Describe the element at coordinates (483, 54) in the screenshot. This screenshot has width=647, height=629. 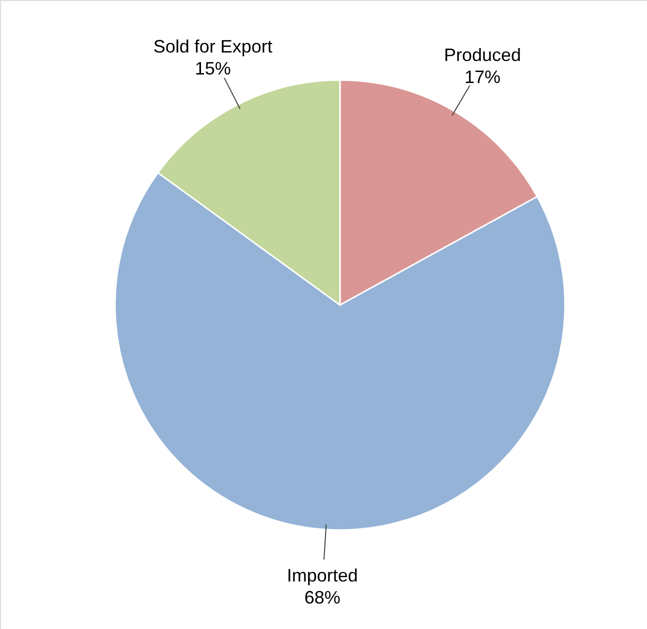
I see `slice-label: Produced` at that location.